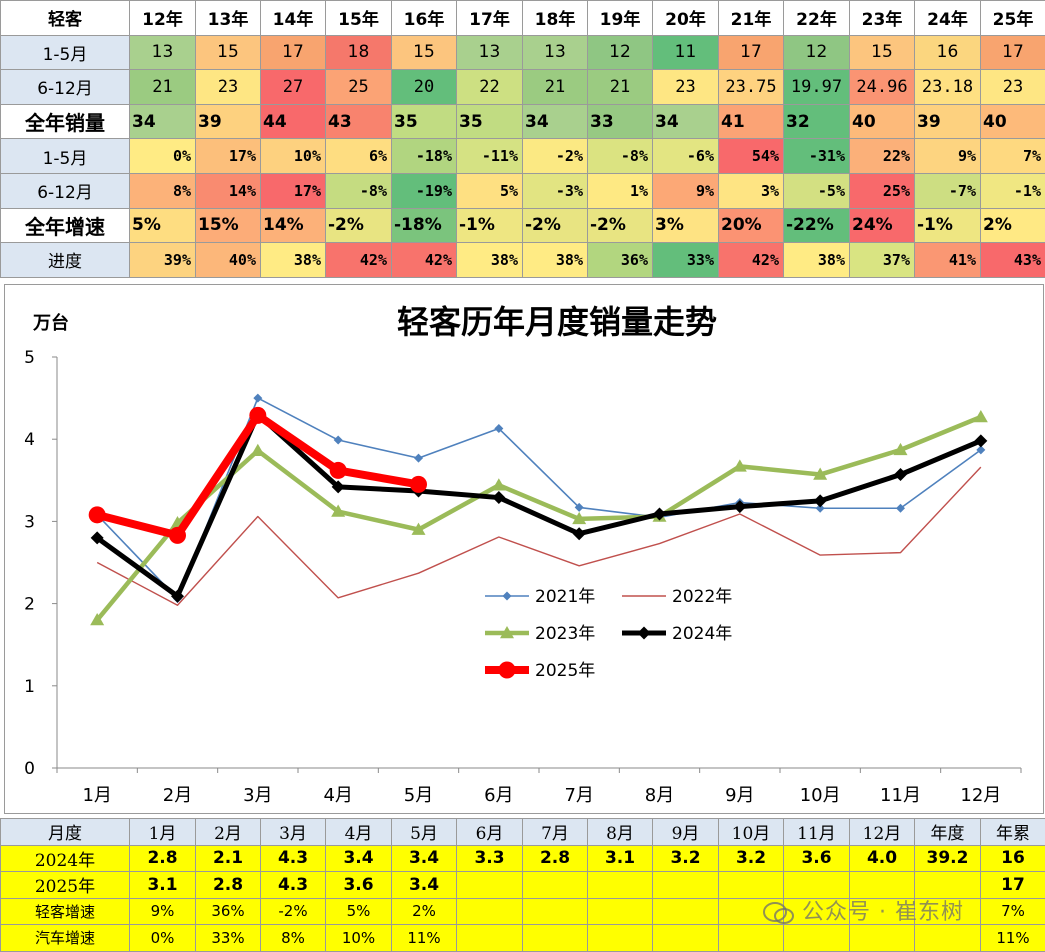 Image resolution: width=1045 pixels, height=952 pixels. I want to click on bottom-header-cell: 6月, so click(489, 832).